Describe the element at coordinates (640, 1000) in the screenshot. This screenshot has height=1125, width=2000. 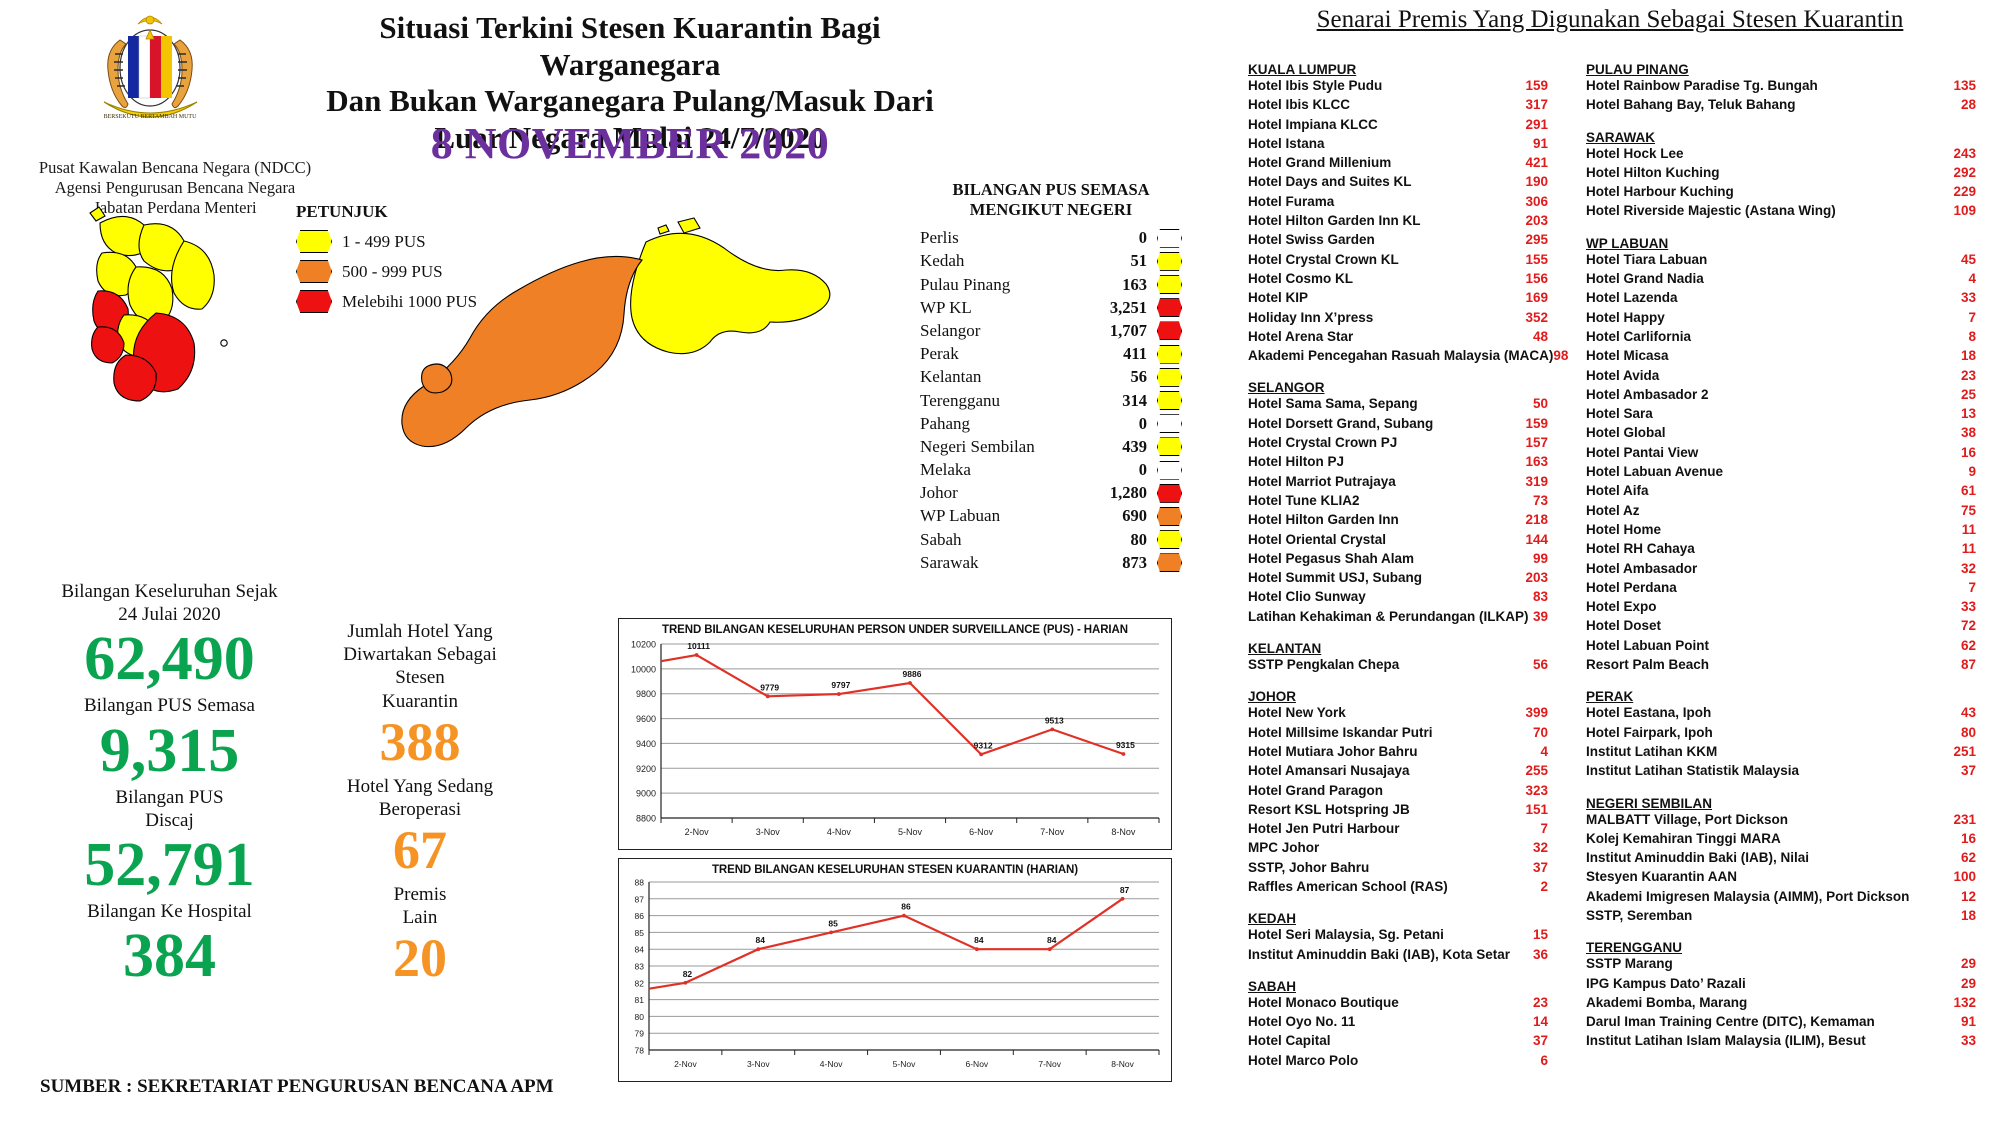
I see `svg-text: 81` at that location.